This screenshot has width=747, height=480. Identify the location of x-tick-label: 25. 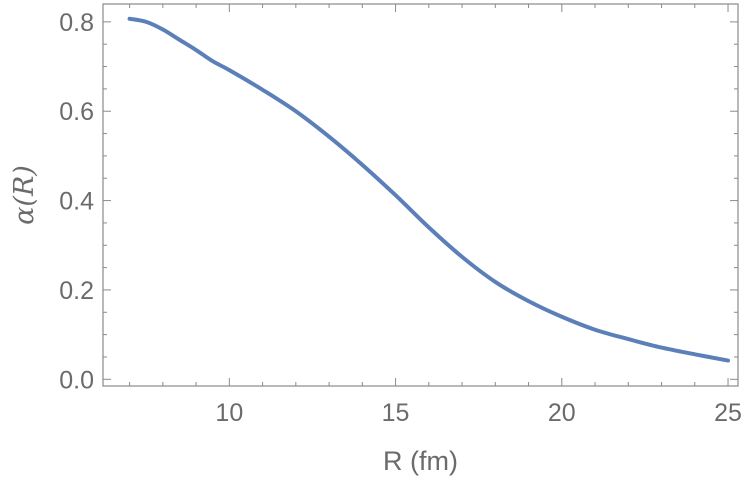
(728, 413).